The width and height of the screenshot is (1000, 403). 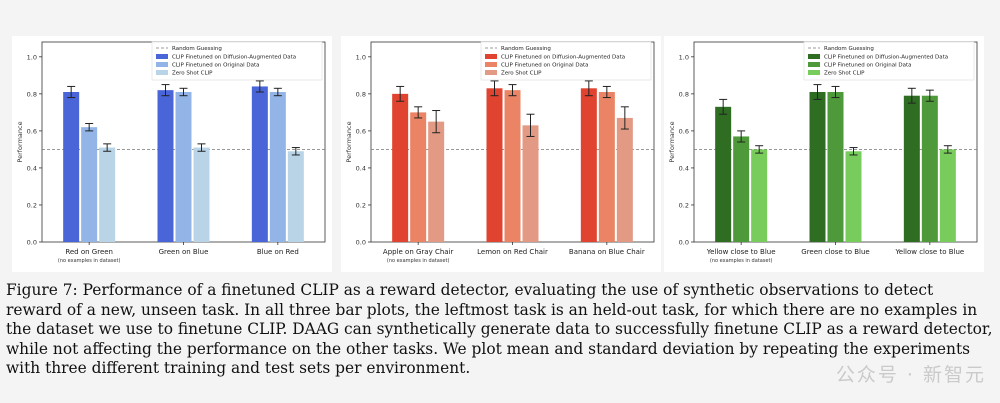 I want to click on watermark: 公众号 · 新智元, so click(x=910, y=375).